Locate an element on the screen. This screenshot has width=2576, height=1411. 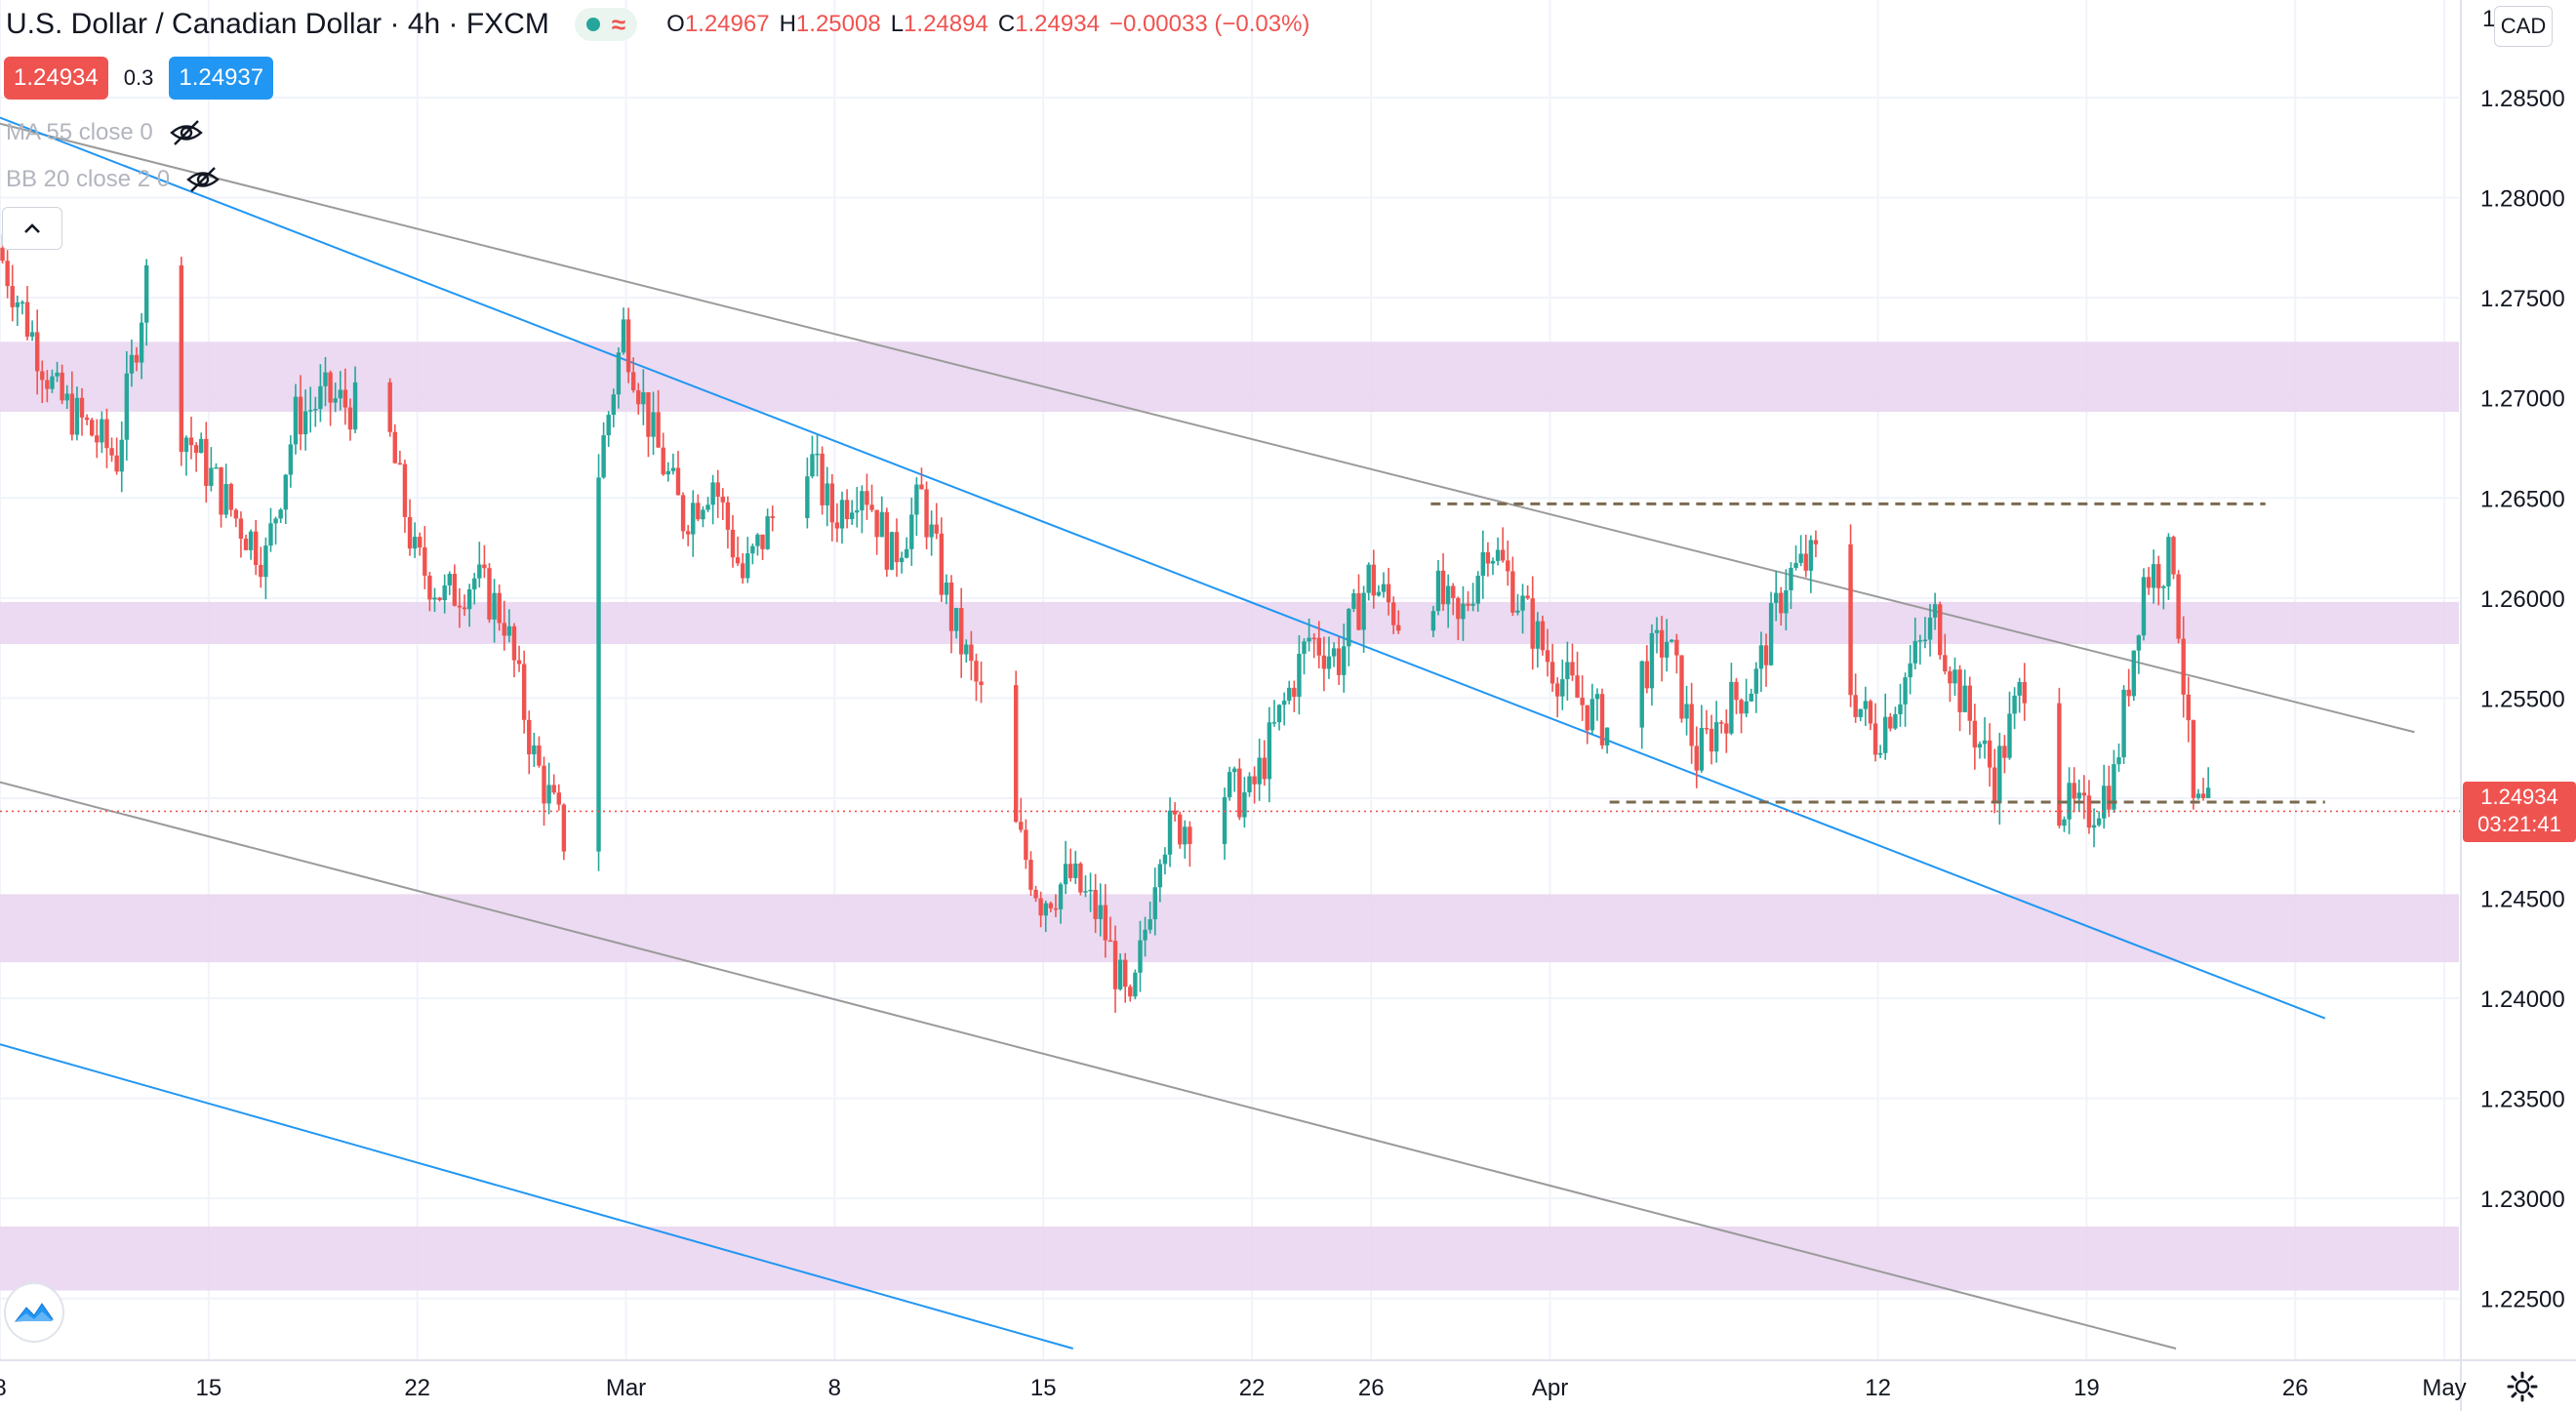
time-tick-label: Mar is located at coordinates (626, 1388).